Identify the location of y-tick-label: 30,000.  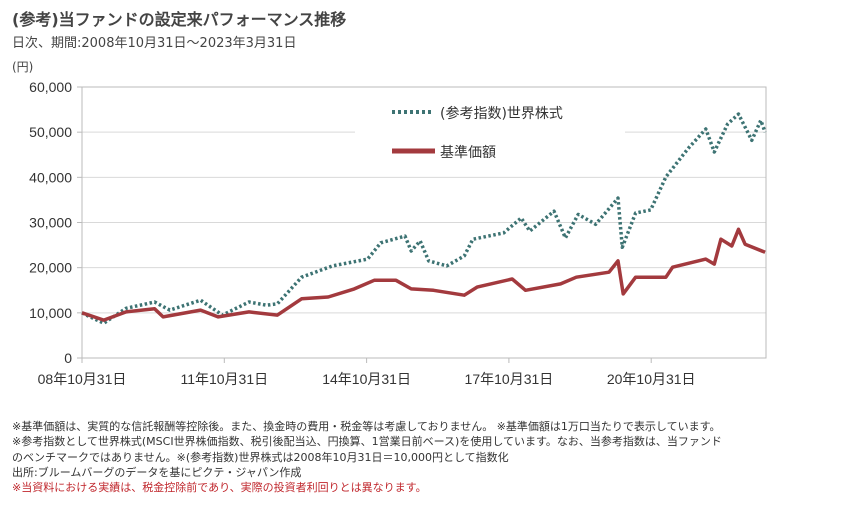
(50, 223).